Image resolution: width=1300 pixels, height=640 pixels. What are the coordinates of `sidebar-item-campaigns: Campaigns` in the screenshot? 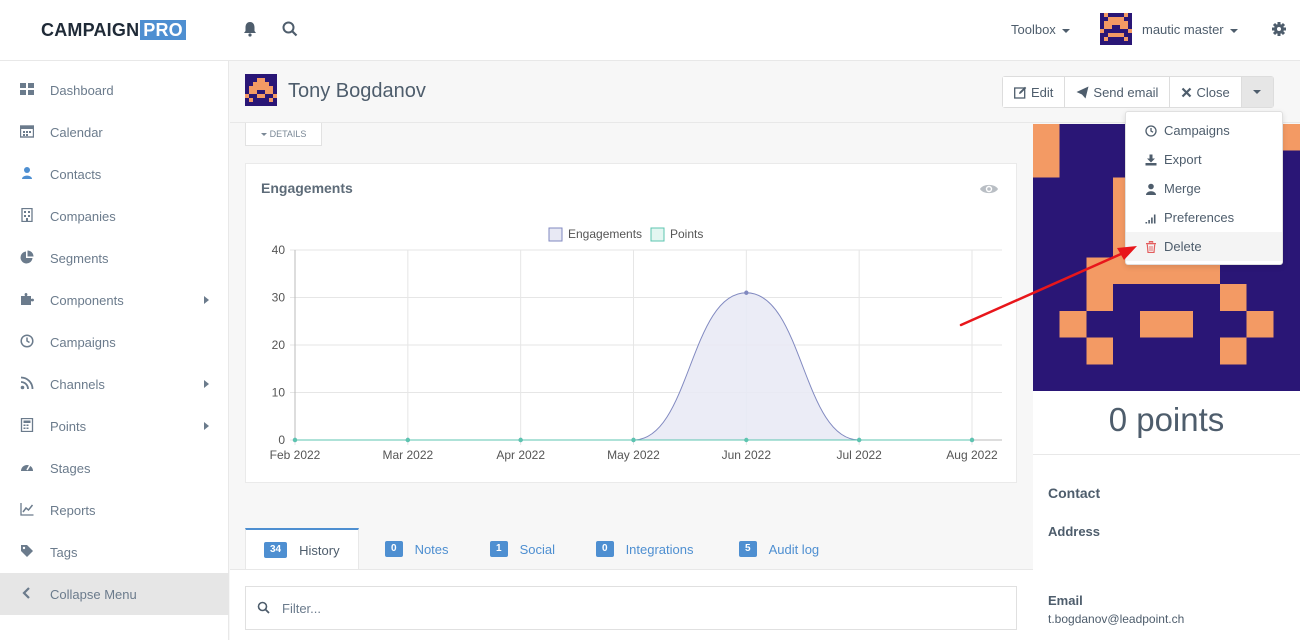 It's located at (114, 342).